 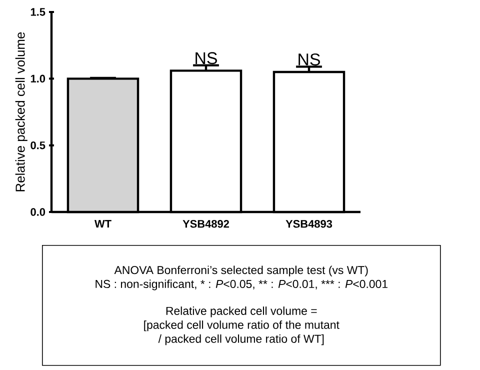 What do you see at coordinates (38, 145) in the screenshot?
I see `y-tick-label: 0.5` at bounding box center [38, 145].